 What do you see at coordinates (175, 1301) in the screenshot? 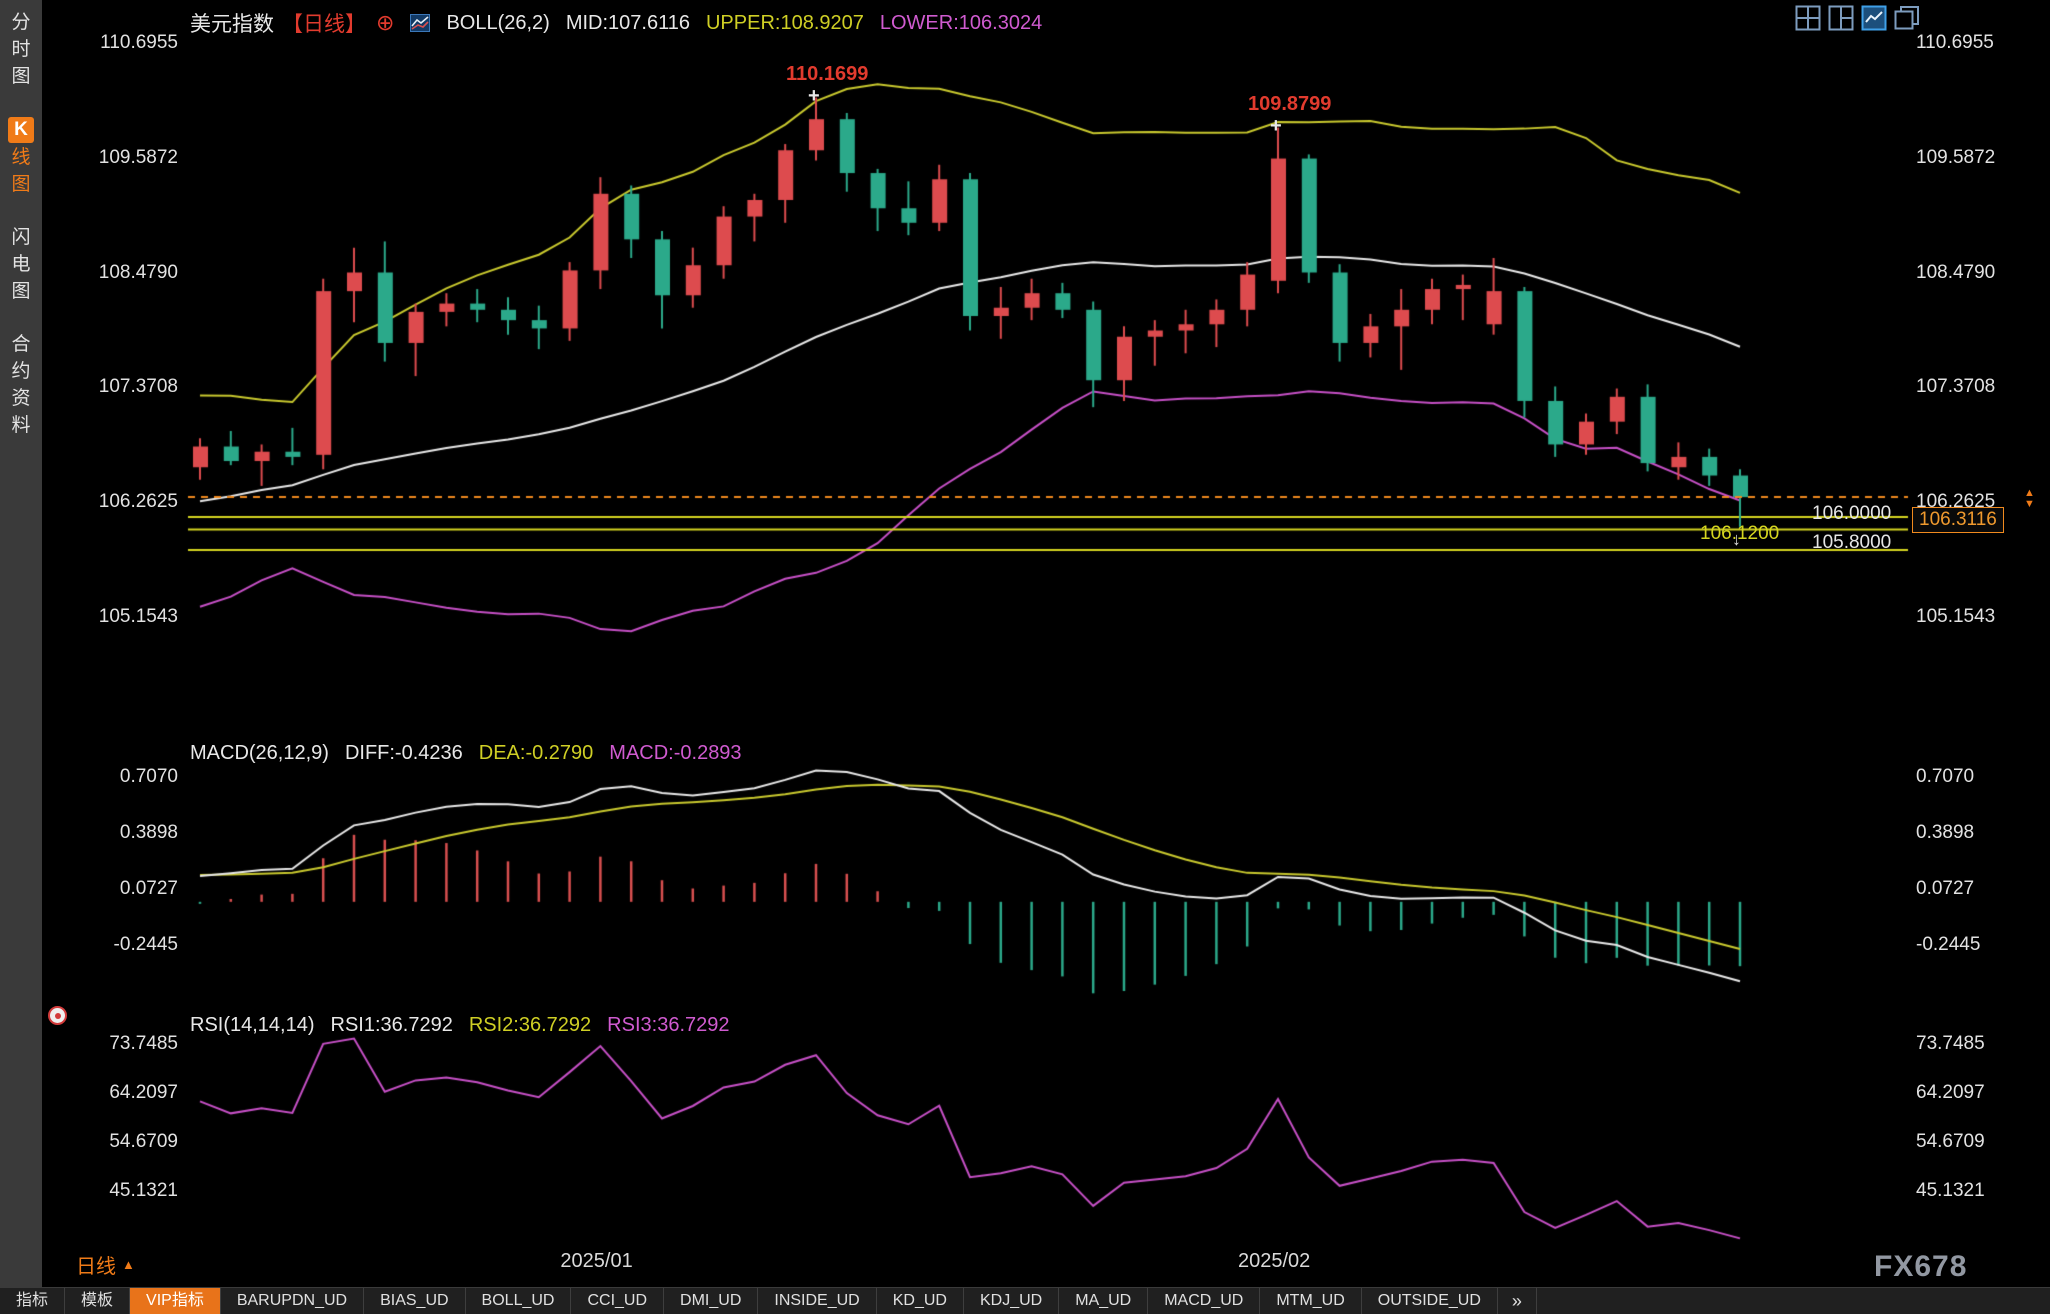
I see `bottom-tab-2: VIP指标` at bounding box center [175, 1301].